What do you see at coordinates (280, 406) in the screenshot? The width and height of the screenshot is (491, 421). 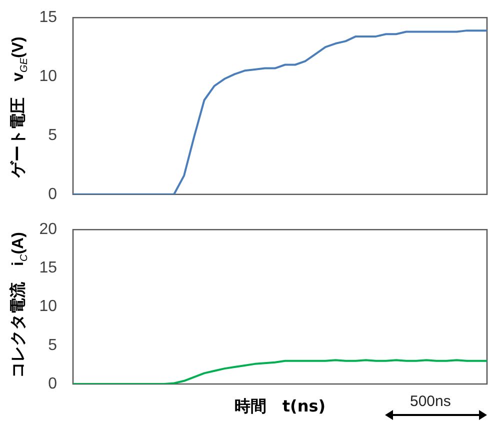 I see `x-axis-title: 時間 t(ns)` at bounding box center [280, 406].